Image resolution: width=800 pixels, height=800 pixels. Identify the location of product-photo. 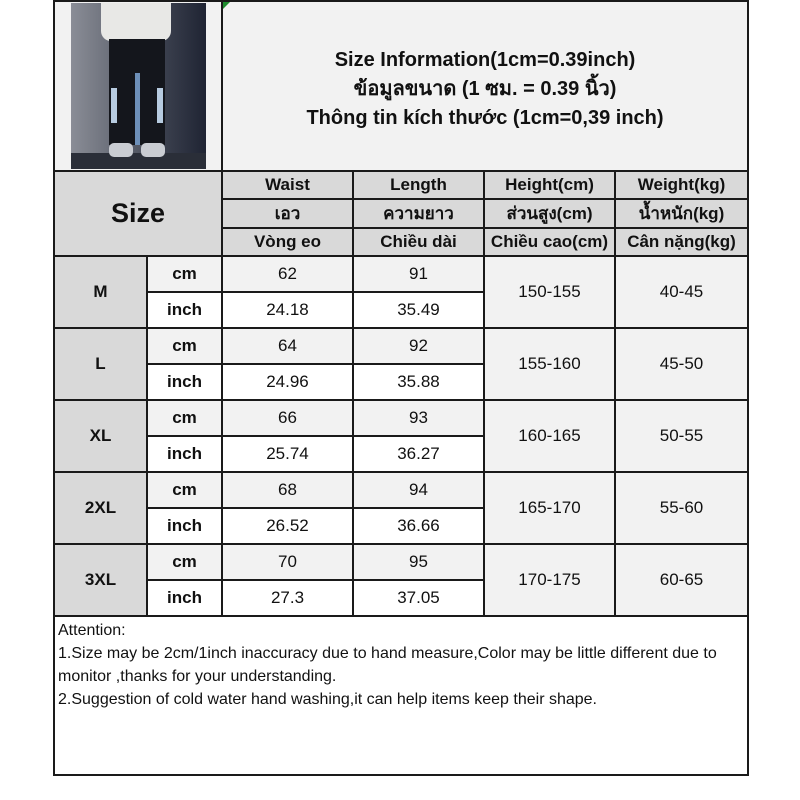
(138, 86).